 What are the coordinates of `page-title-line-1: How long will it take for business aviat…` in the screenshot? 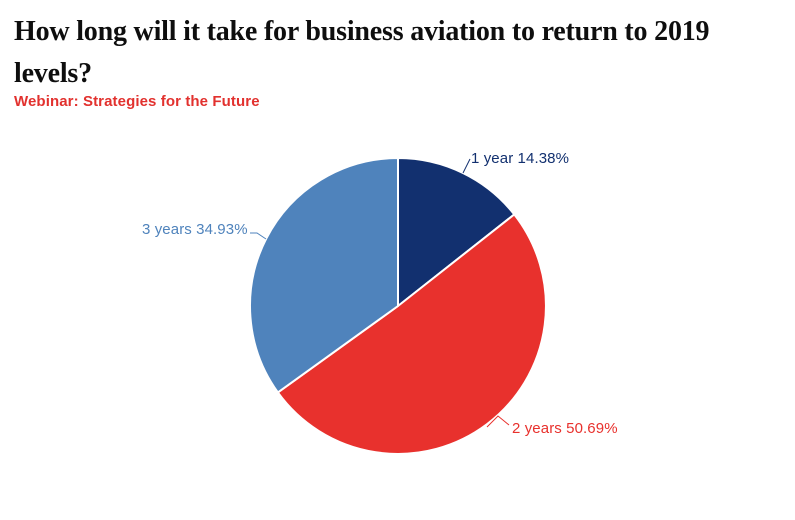 It's located at (362, 31).